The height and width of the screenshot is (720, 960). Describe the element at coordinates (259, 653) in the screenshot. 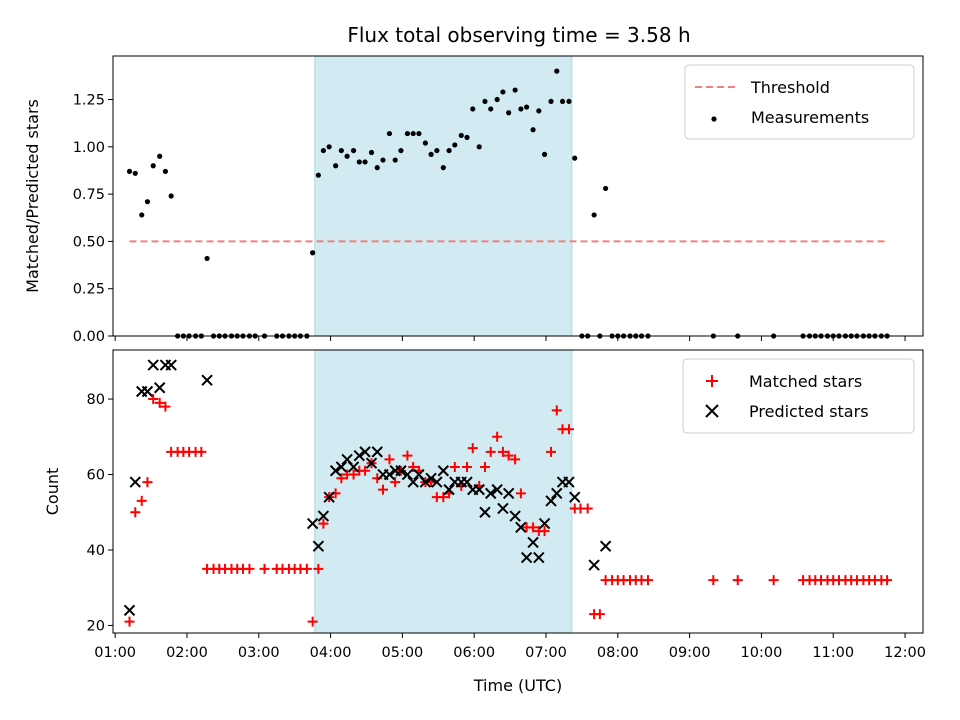

I see `x-tick-label: 03:00` at that location.